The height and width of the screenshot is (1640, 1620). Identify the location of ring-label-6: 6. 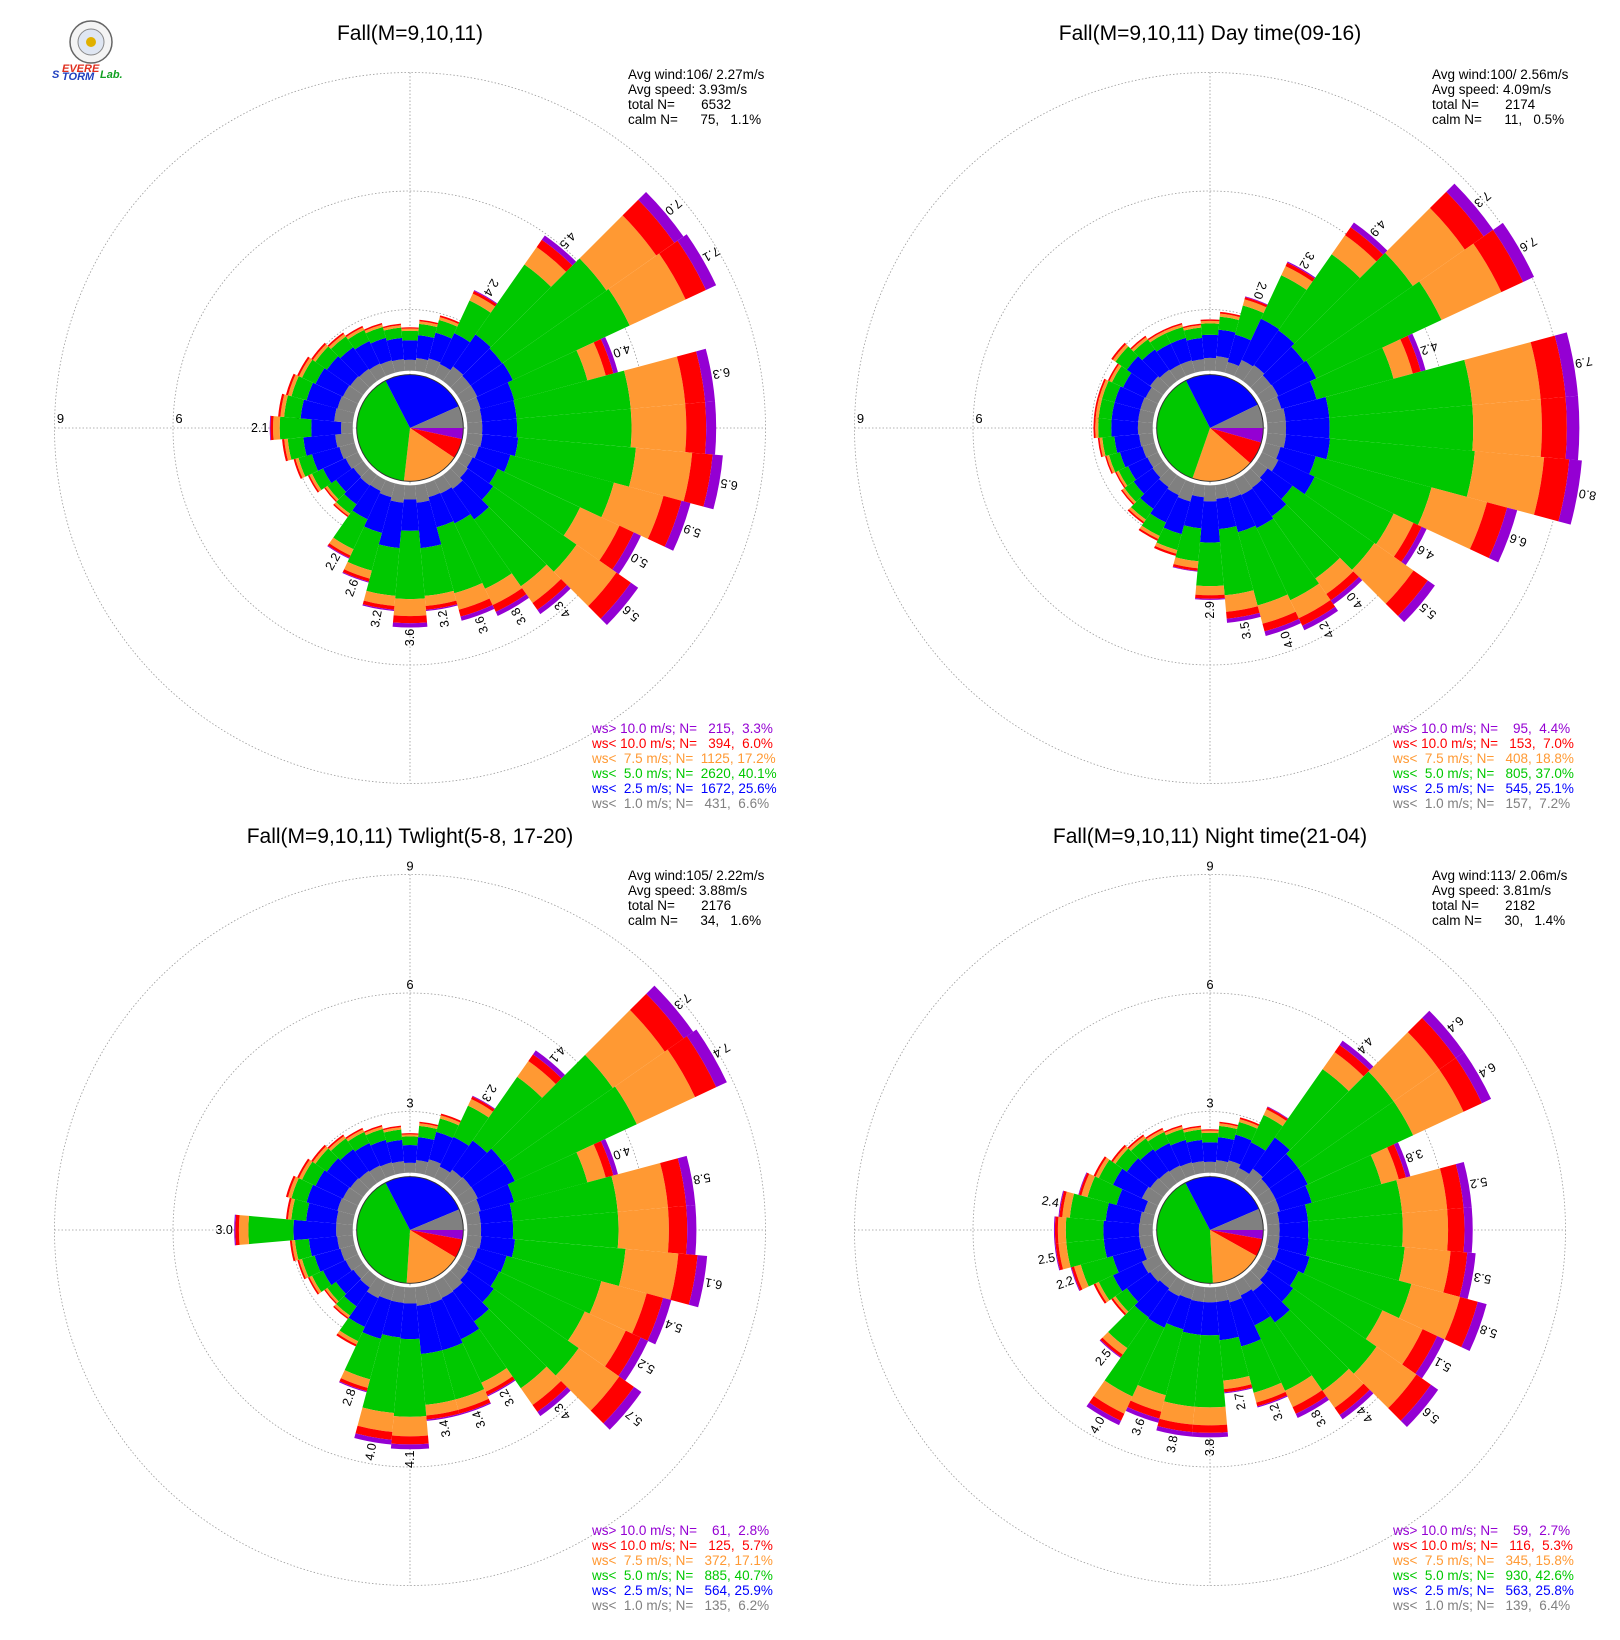
(178, 418).